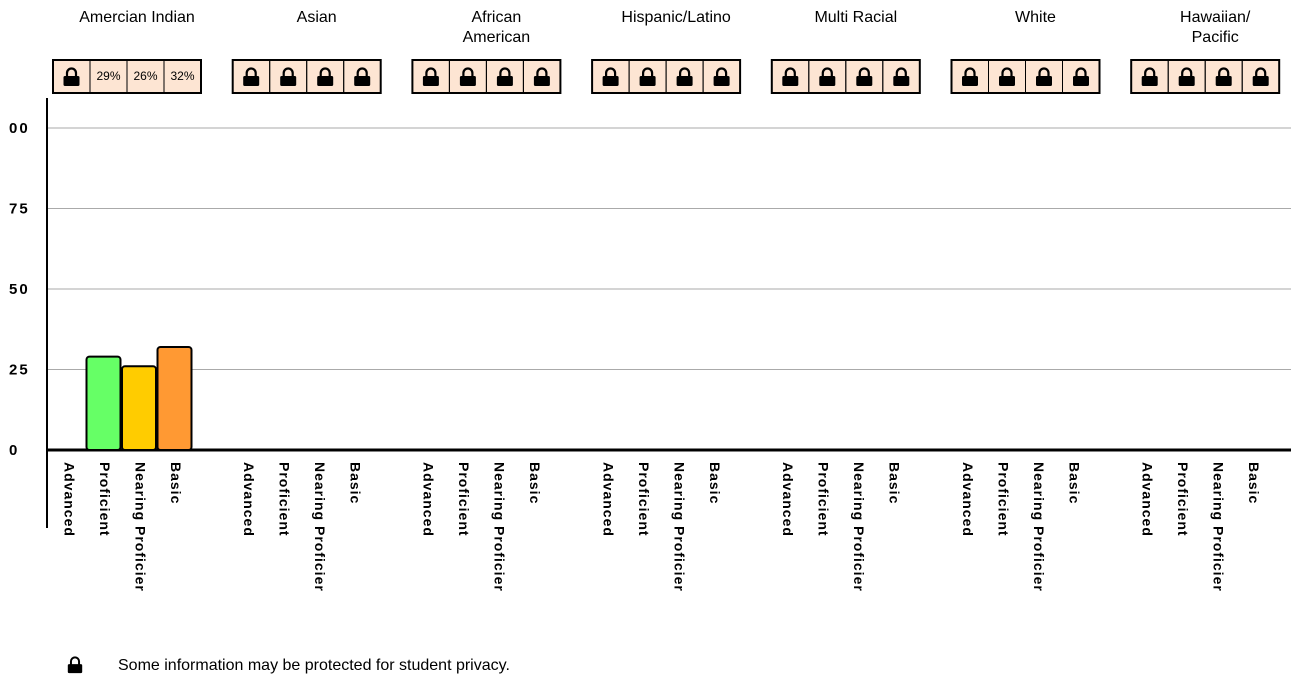 This screenshot has width=1291, height=682. Describe the element at coordinates (1035, 17) in the screenshot. I see `group-label: White` at that location.